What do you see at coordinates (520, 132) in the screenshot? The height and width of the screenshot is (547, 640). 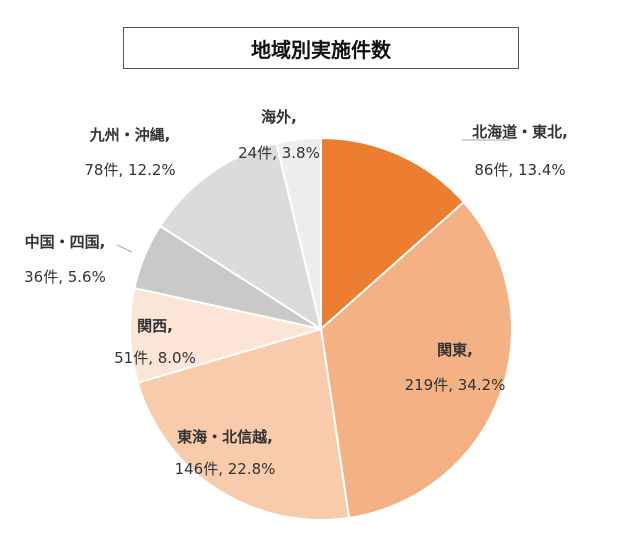 I see `slice-name-label: 北海道・東北,` at bounding box center [520, 132].